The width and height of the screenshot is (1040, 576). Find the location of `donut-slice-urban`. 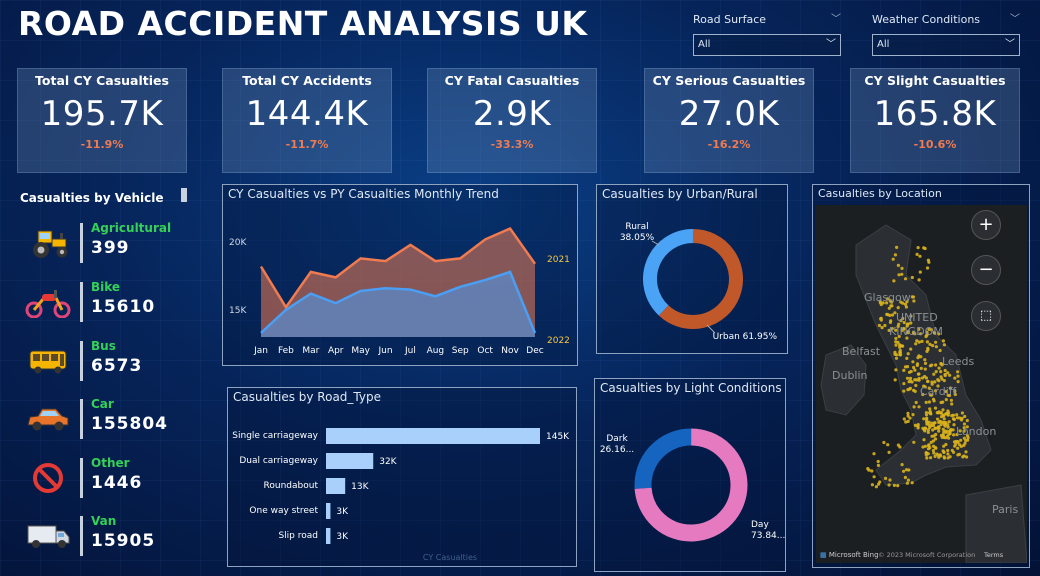

donut-slice-urban is located at coordinates (700, 279).